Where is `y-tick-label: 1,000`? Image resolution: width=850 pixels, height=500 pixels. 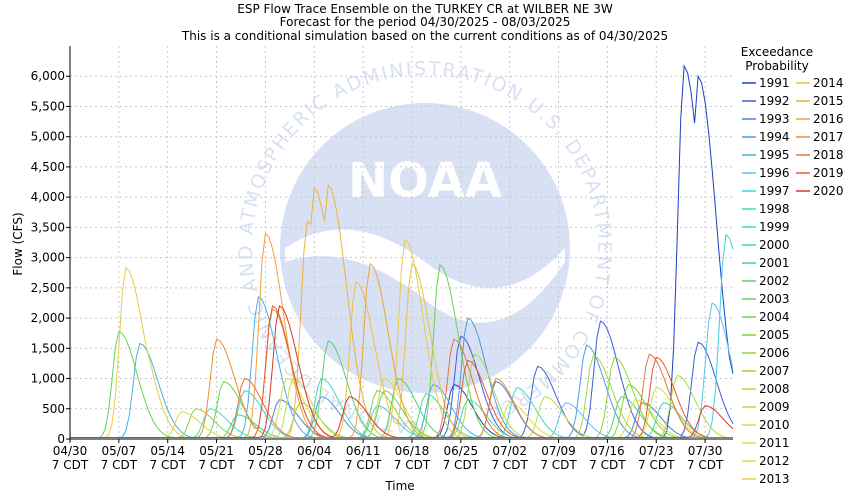 y-tick-label: 1,000 is located at coordinates (48, 379).